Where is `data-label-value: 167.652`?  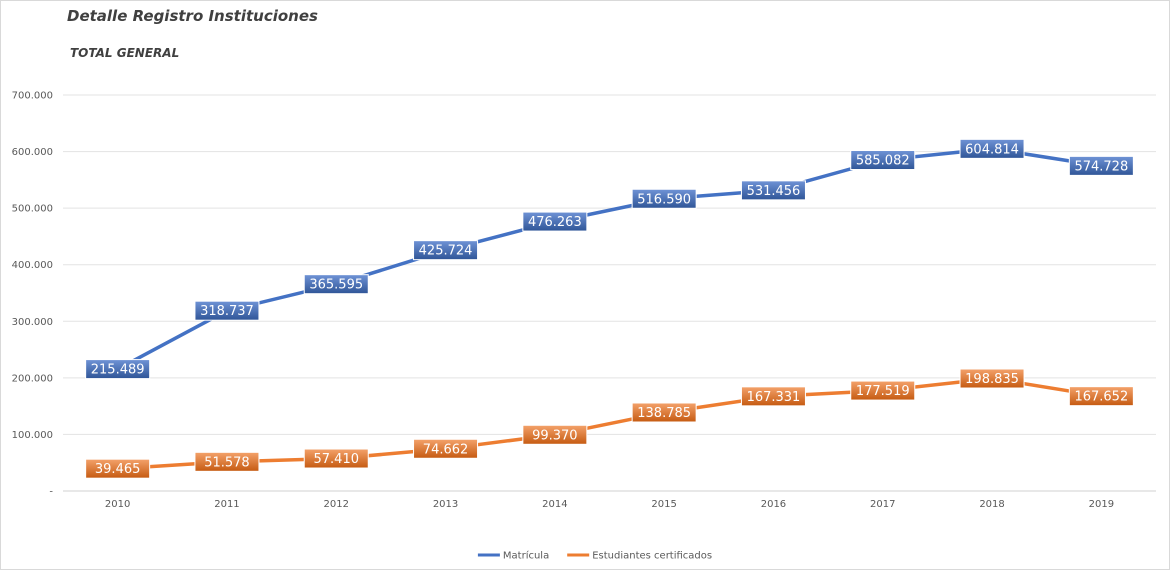 data-label-value: 167.652 is located at coordinates (1101, 397).